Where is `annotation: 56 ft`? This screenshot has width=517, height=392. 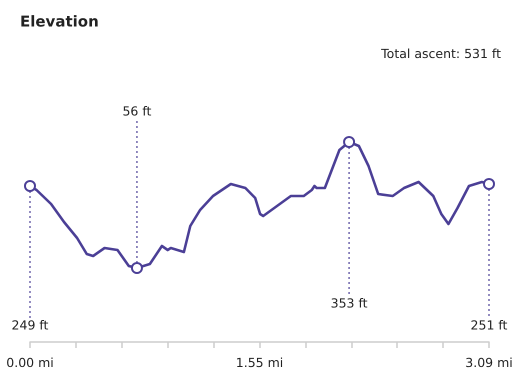
annotation: 56 ft is located at coordinates (137, 111).